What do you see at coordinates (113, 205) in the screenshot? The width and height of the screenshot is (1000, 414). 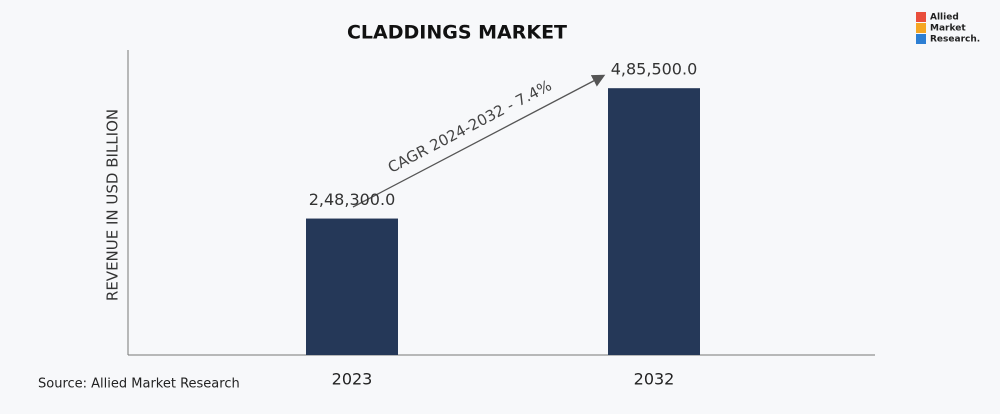 I see `y-axis-label: REVENUE IN USD BILLION` at bounding box center [113, 205].